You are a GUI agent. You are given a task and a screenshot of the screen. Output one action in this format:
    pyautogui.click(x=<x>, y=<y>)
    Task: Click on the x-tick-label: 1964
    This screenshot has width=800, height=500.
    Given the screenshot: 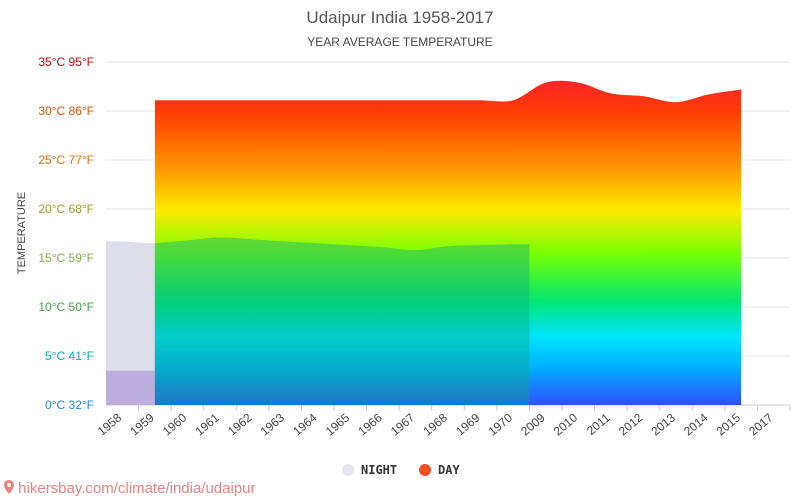 What is the action you would take?
    pyautogui.click(x=305, y=424)
    